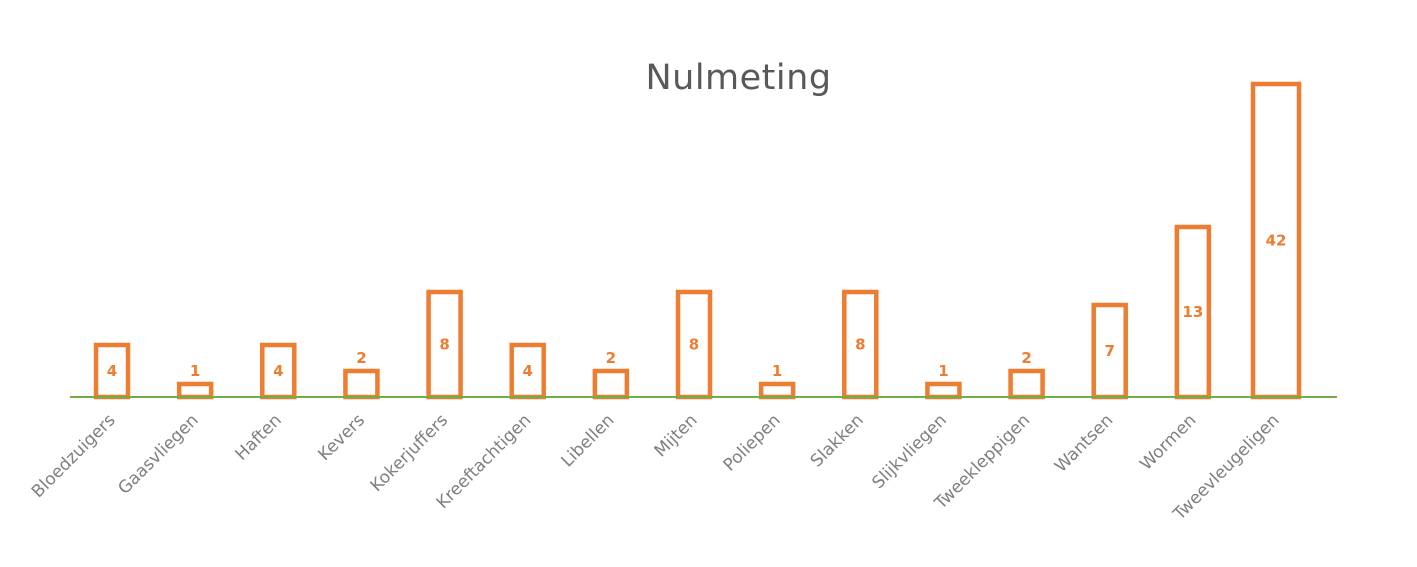 This screenshot has width=1417, height=567. Describe the element at coordinates (1168, 442) in the screenshot. I see `x-tick-label-wormen: Wormen` at that location.